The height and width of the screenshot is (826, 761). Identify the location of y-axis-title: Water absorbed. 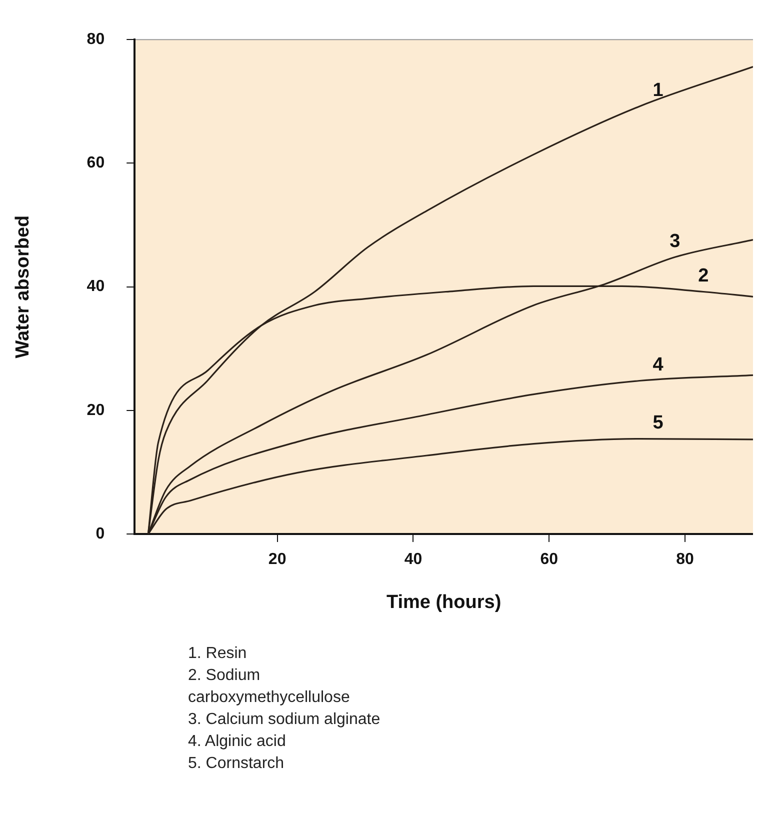
(23, 286).